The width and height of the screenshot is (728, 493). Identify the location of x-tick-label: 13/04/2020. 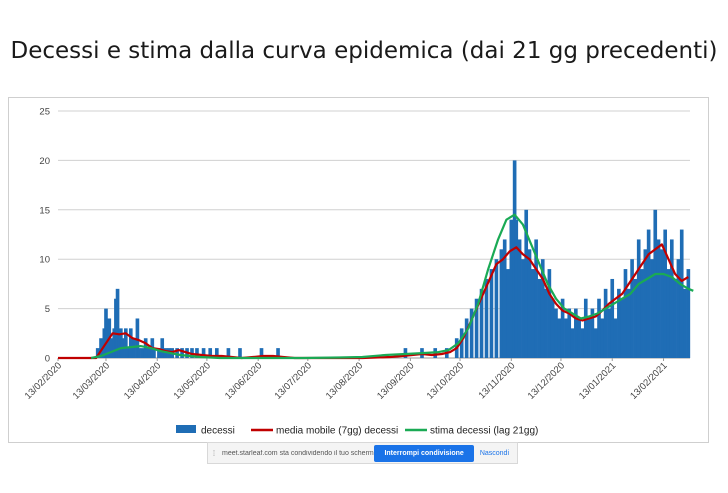
(142, 380).